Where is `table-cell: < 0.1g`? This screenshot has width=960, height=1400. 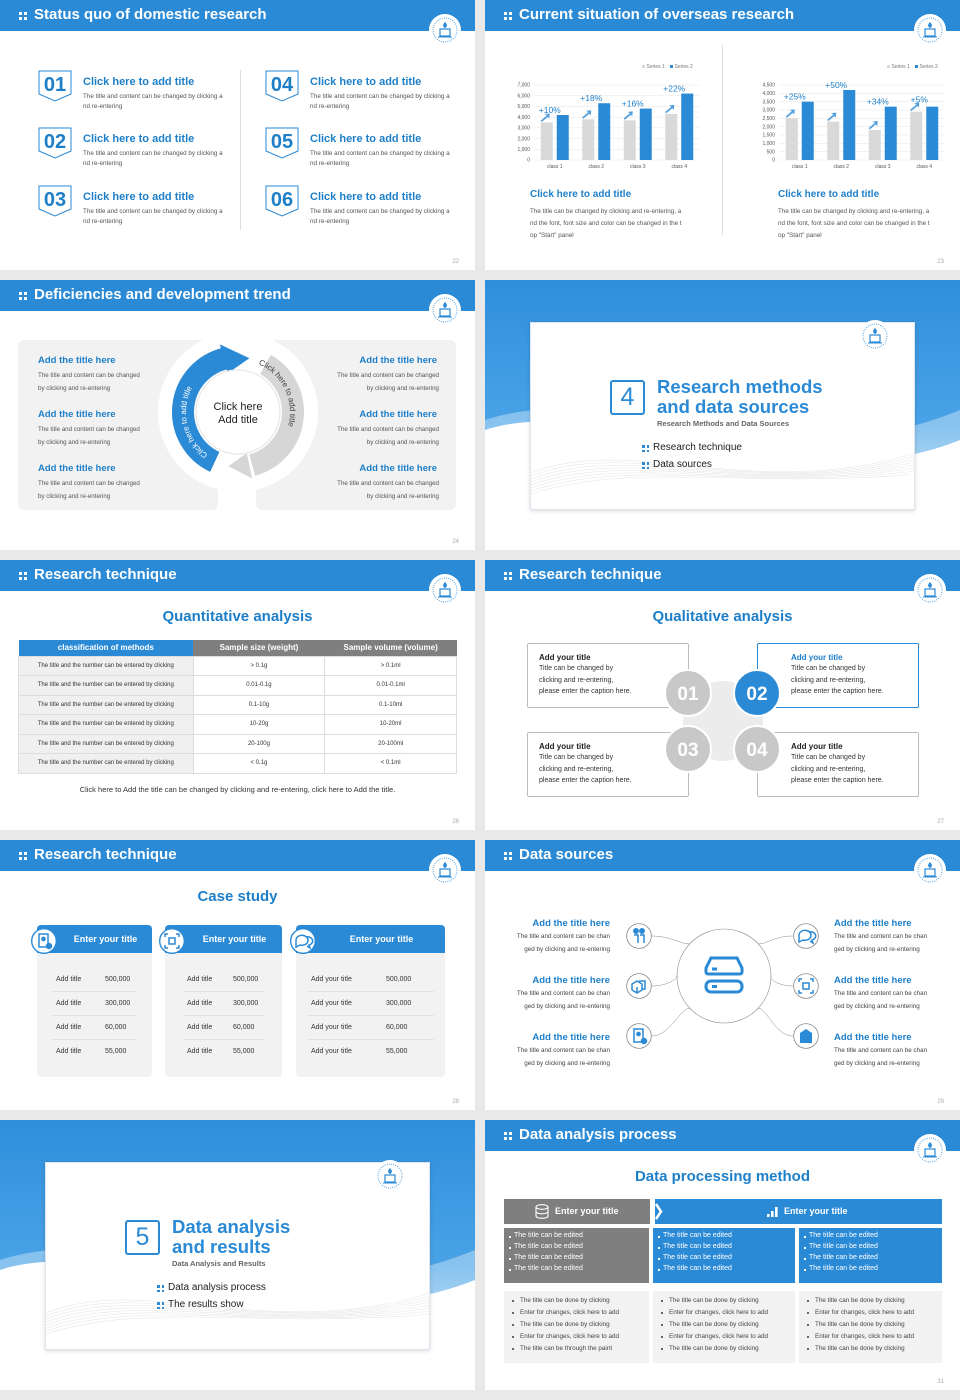 table-cell: < 0.1g is located at coordinates (259, 763).